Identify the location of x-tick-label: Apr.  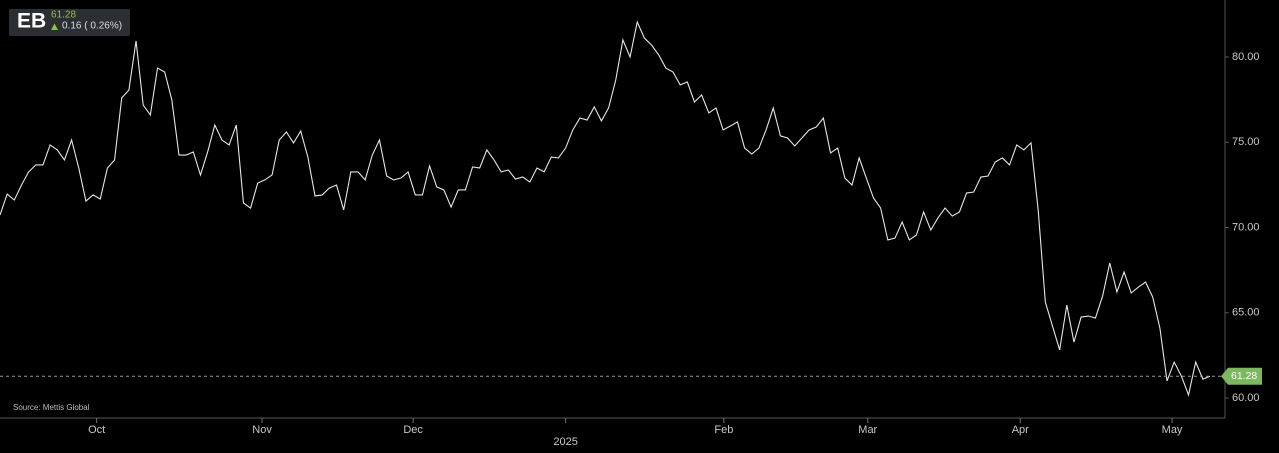
(1020, 430).